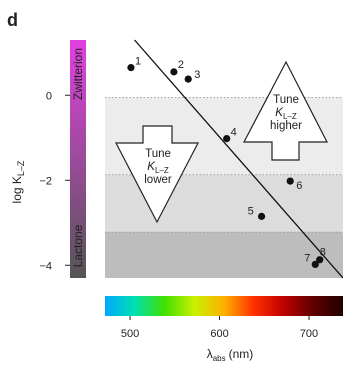 Image resolution: width=343 pixels, height=367 pixels. Describe the element at coordinates (234, 133) in the screenshot. I see `data-point-label-4: 4` at that location.